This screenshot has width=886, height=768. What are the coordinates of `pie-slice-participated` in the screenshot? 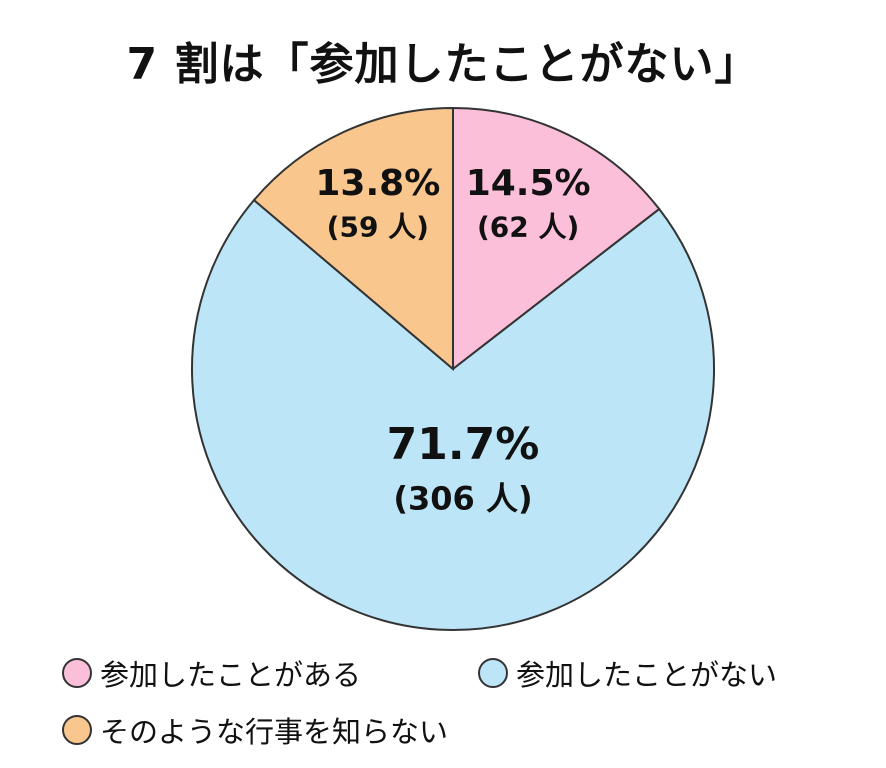 It's located at (556, 239).